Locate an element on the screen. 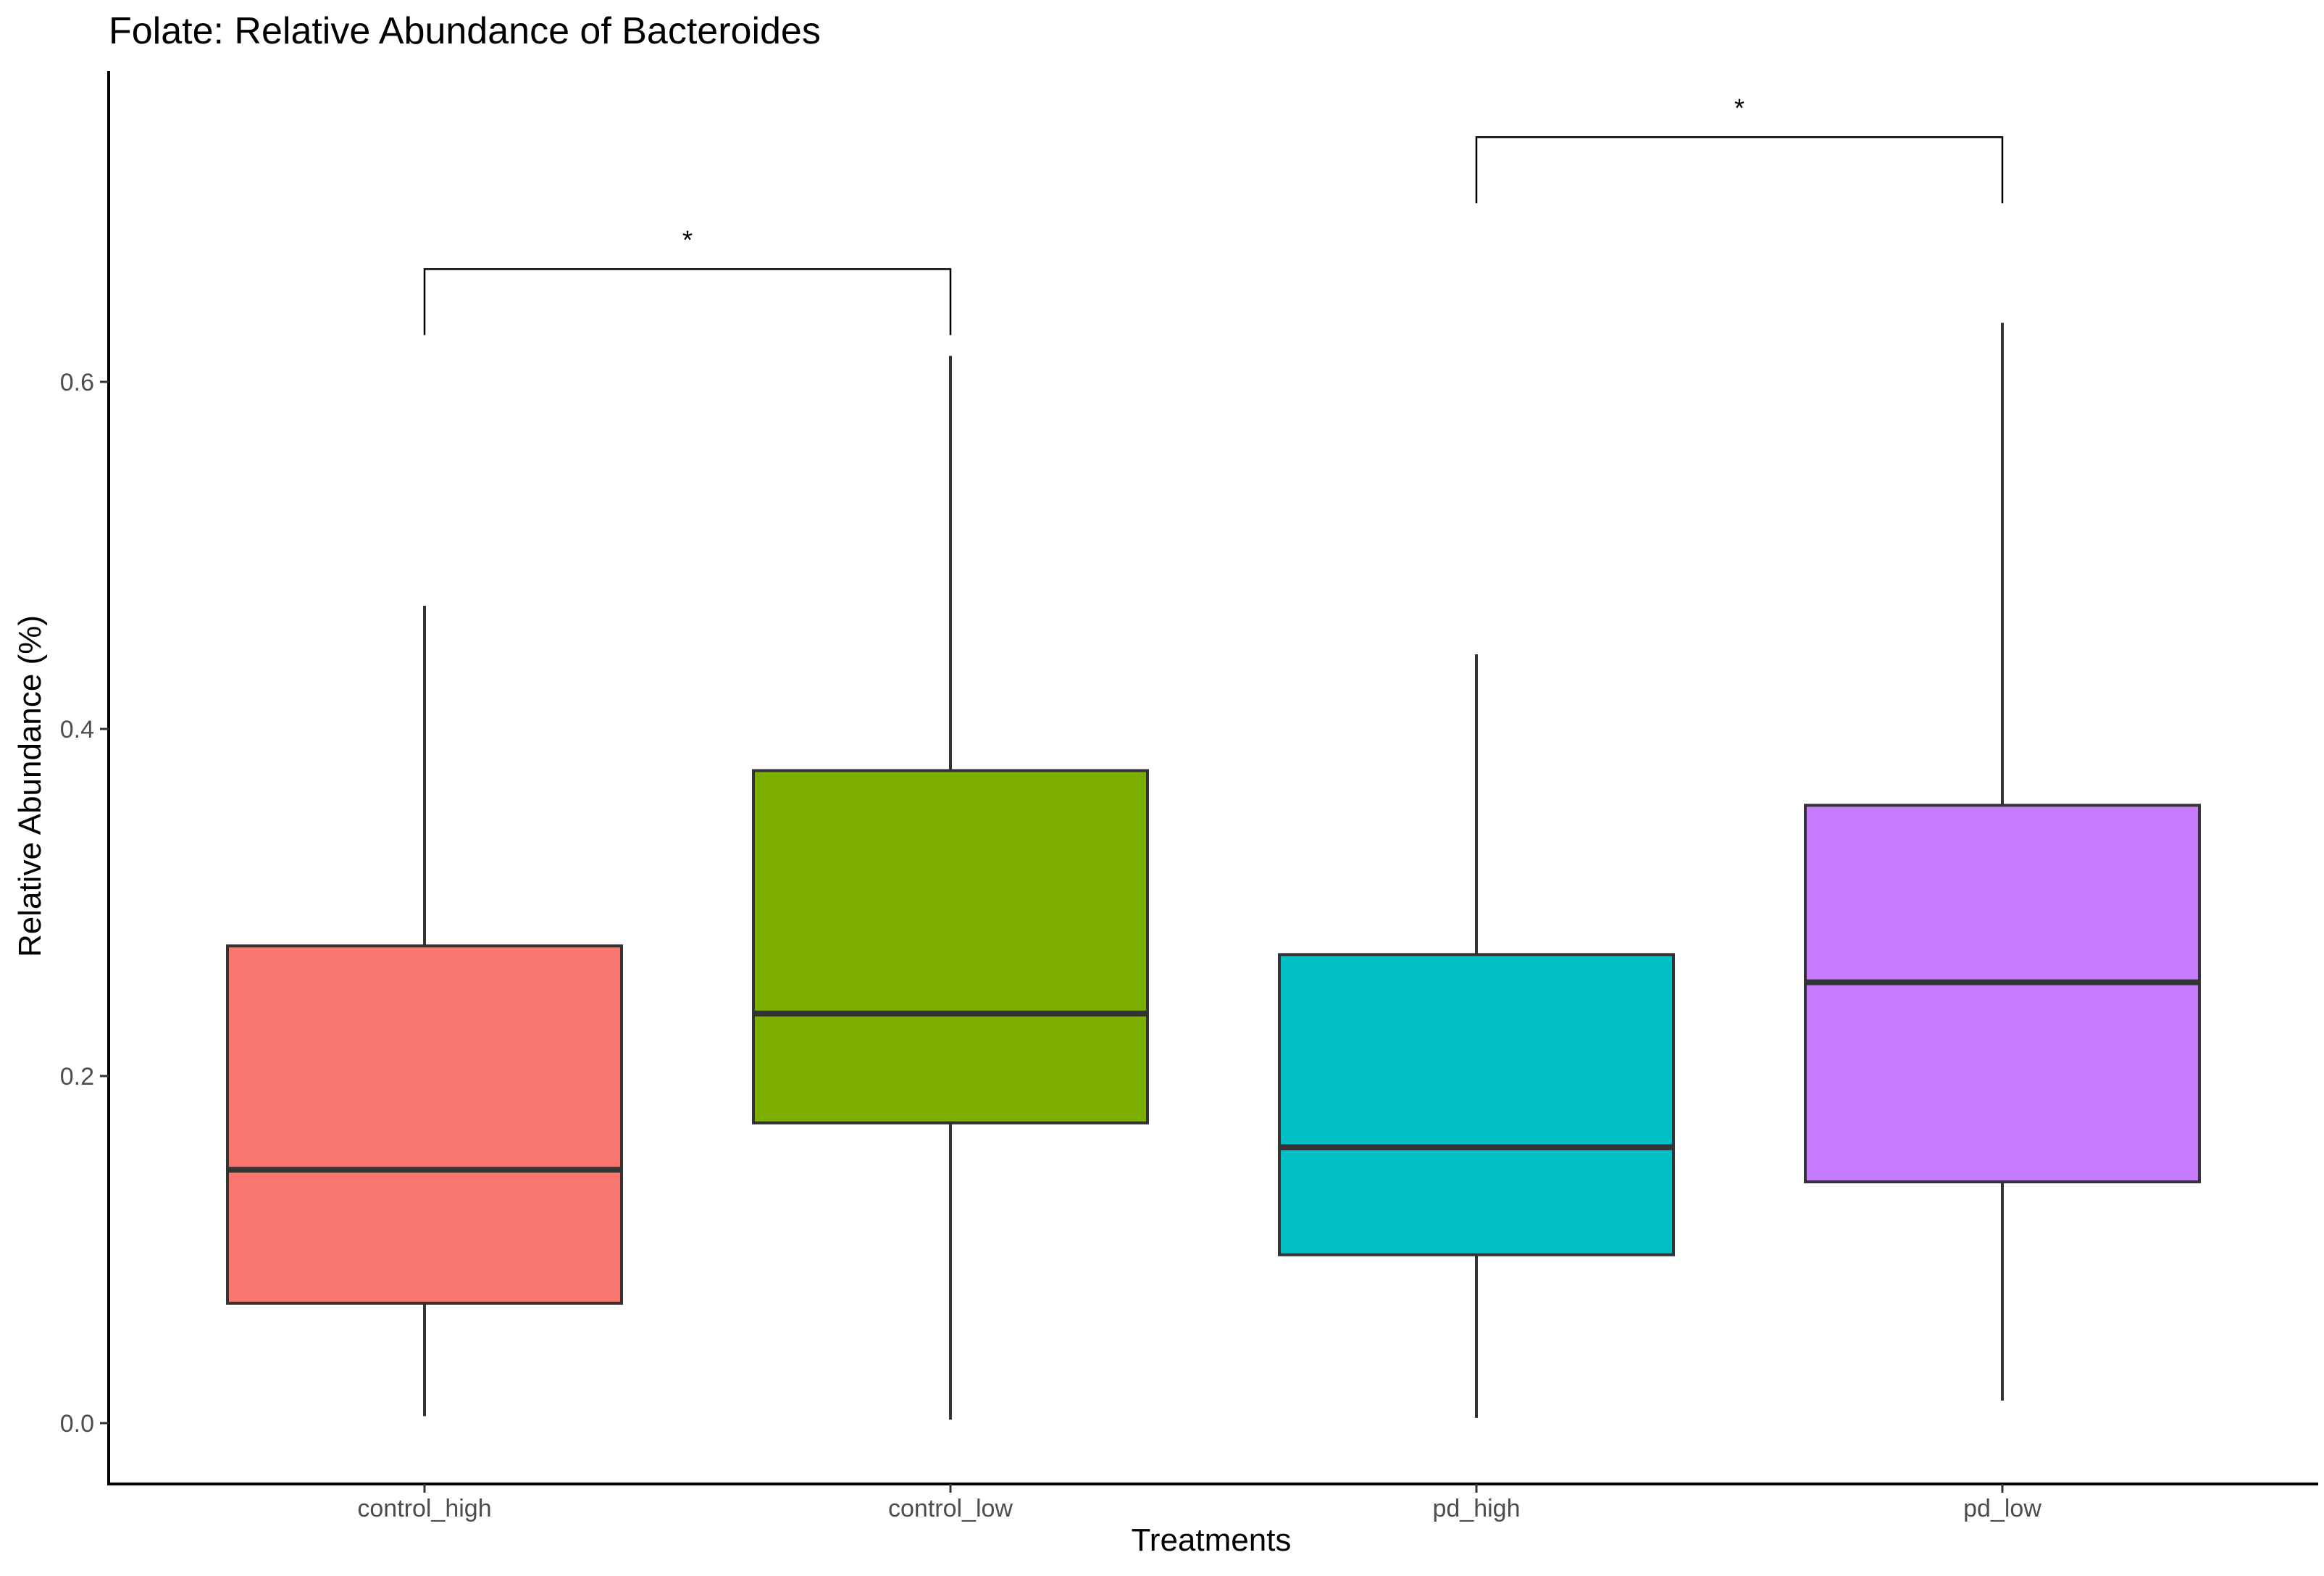 Image resolution: width=2324 pixels, height=1576 pixels. y-tick-label: 0.0 is located at coordinates (77, 1424).